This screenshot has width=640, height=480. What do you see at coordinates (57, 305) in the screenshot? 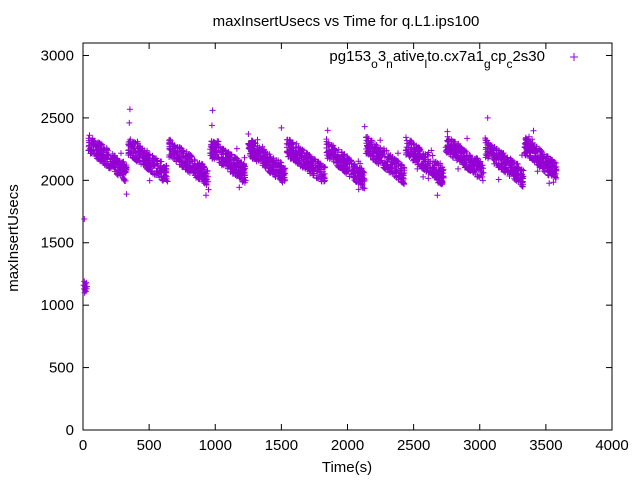
I see `y-tick-label: 1000` at bounding box center [57, 305].